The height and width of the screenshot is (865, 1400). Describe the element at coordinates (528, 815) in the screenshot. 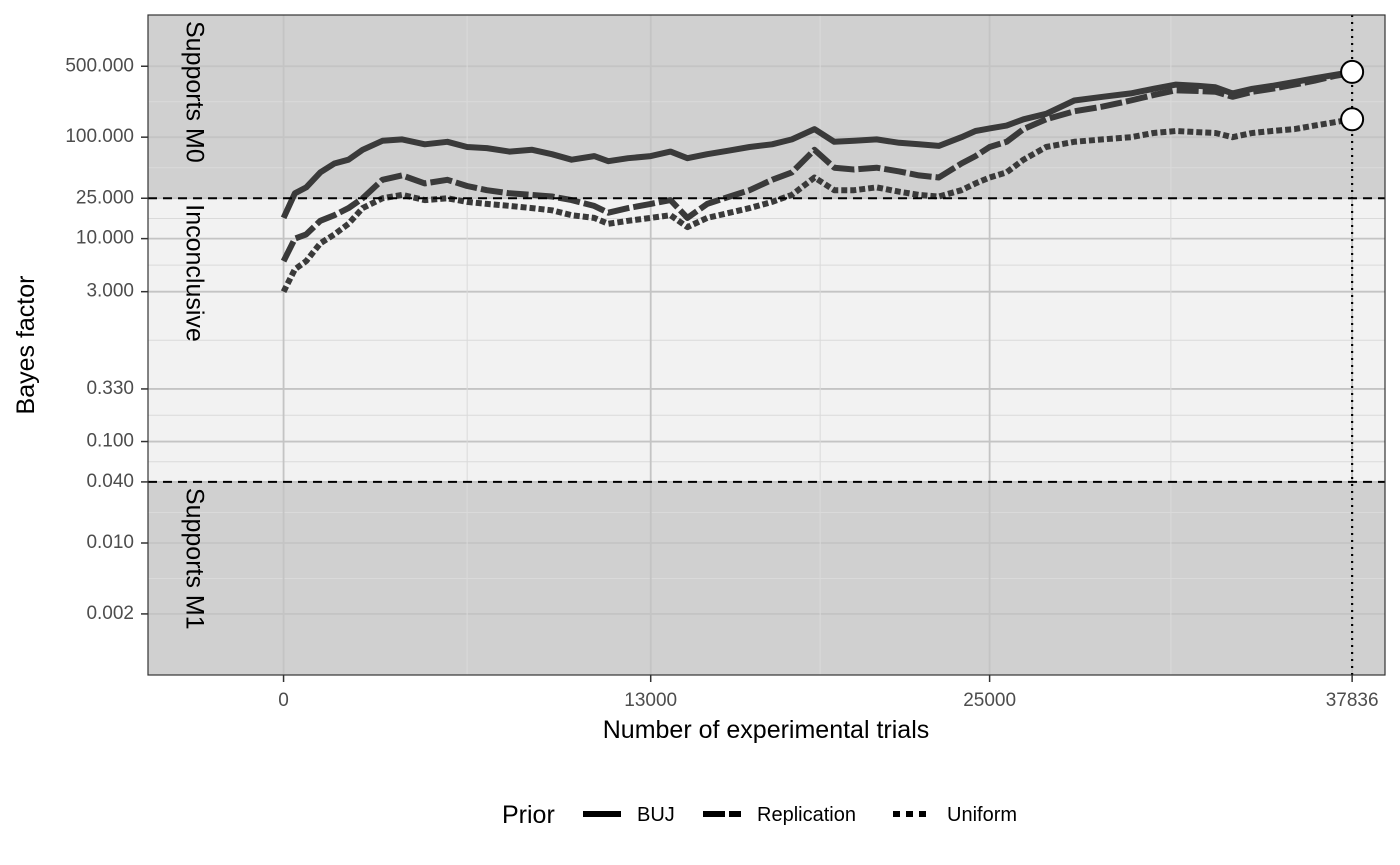

I see `legend-title: Prior` at that location.